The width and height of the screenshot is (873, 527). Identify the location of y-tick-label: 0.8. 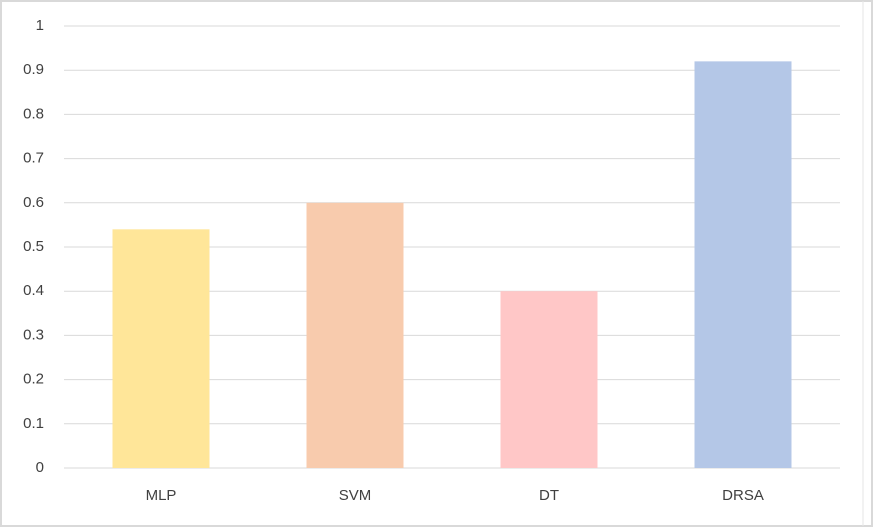
(33, 113).